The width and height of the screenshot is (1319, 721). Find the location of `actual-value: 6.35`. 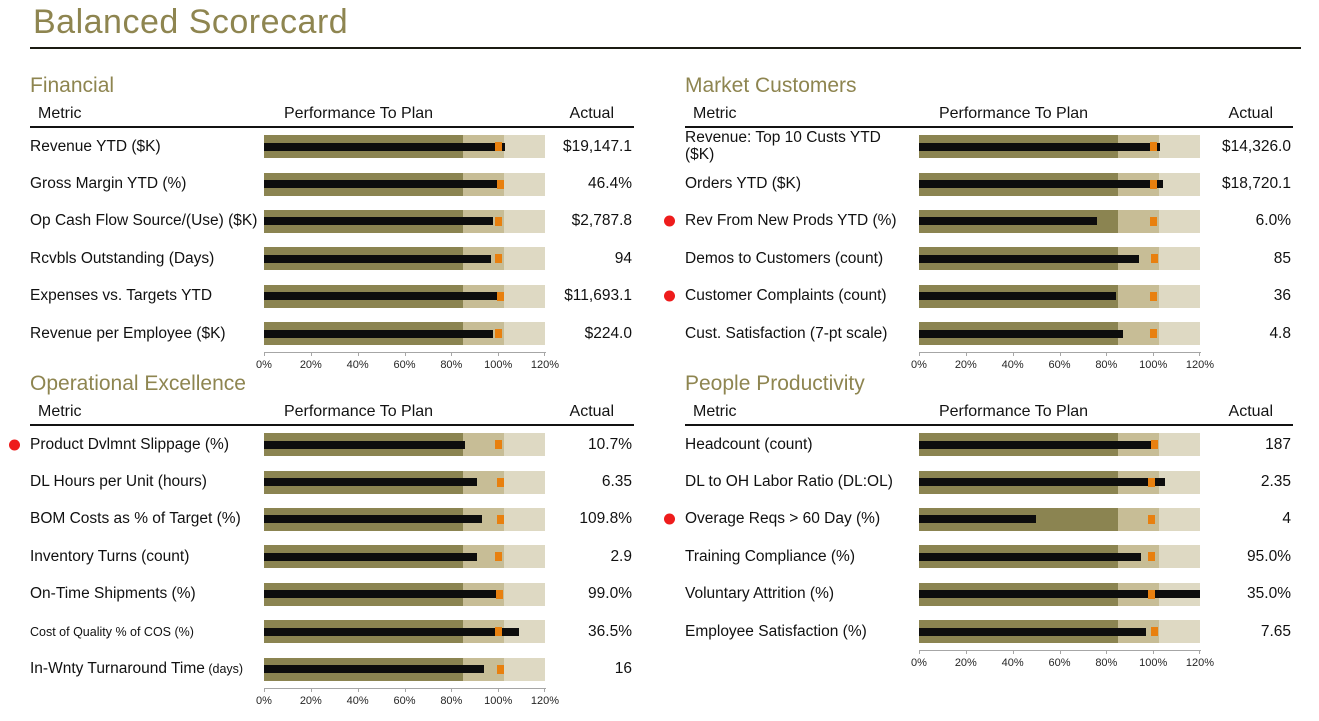

actual-value: 6.35 is located at coordinates (616, 482).